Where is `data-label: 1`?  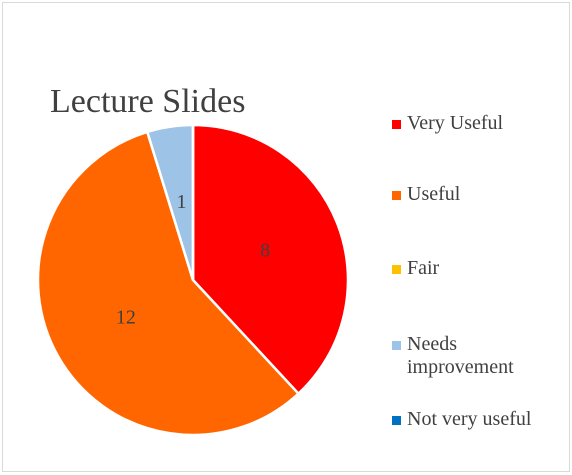
data-label: 1 is located at coordinates (181, 202).